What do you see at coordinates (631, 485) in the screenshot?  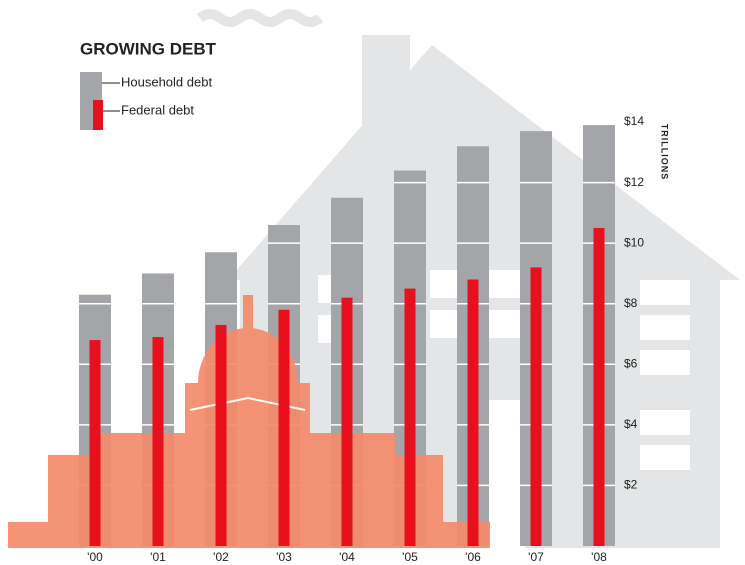 I see `y-tick-label: $2` at bounding box center [631, 485].